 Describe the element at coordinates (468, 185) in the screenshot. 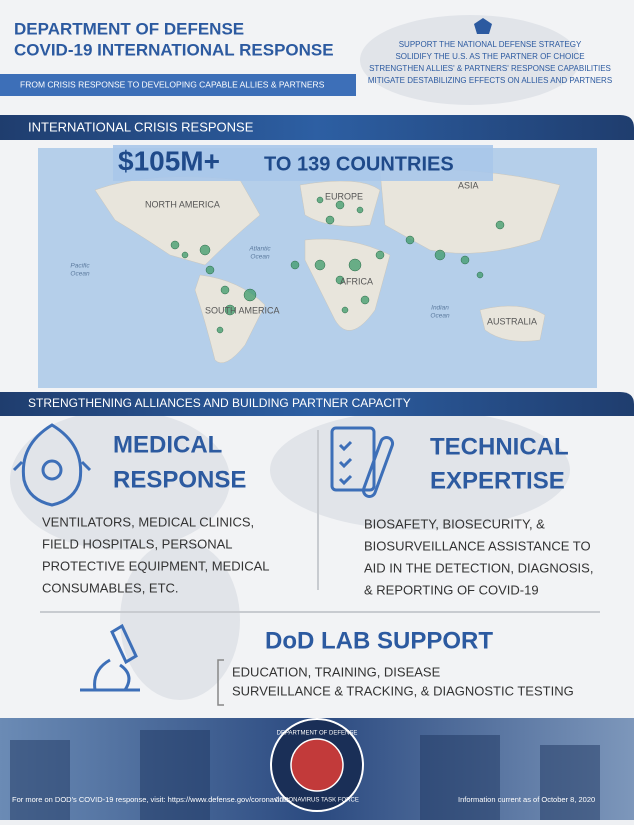

I see `map-label: ASIA` at that location.